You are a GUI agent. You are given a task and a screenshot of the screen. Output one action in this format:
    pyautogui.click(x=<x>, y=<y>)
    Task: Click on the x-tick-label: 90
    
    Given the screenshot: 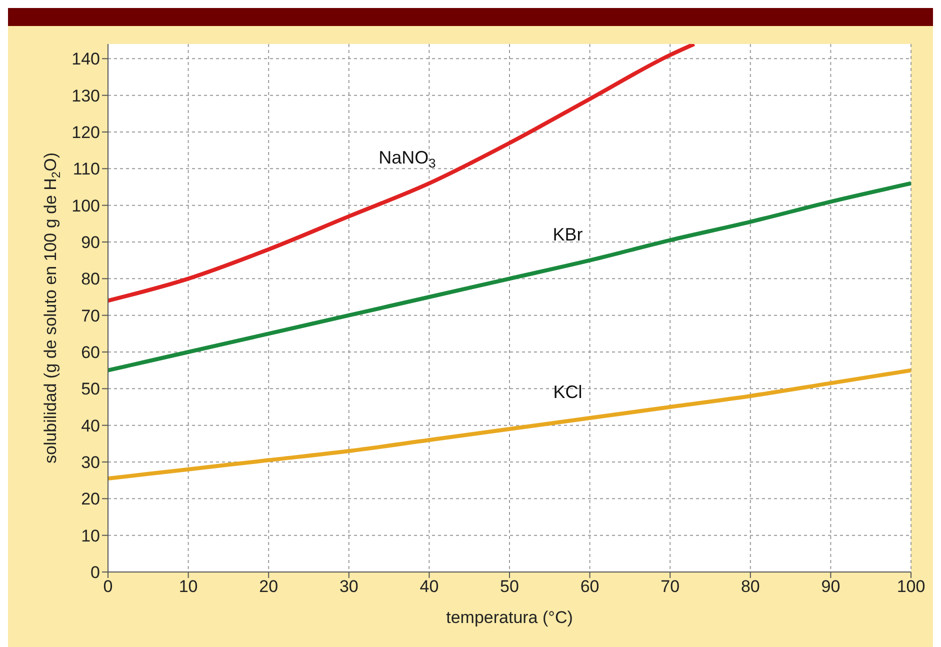 What is the action you would take?
    pyautogui.click(x=830, y=586)
    